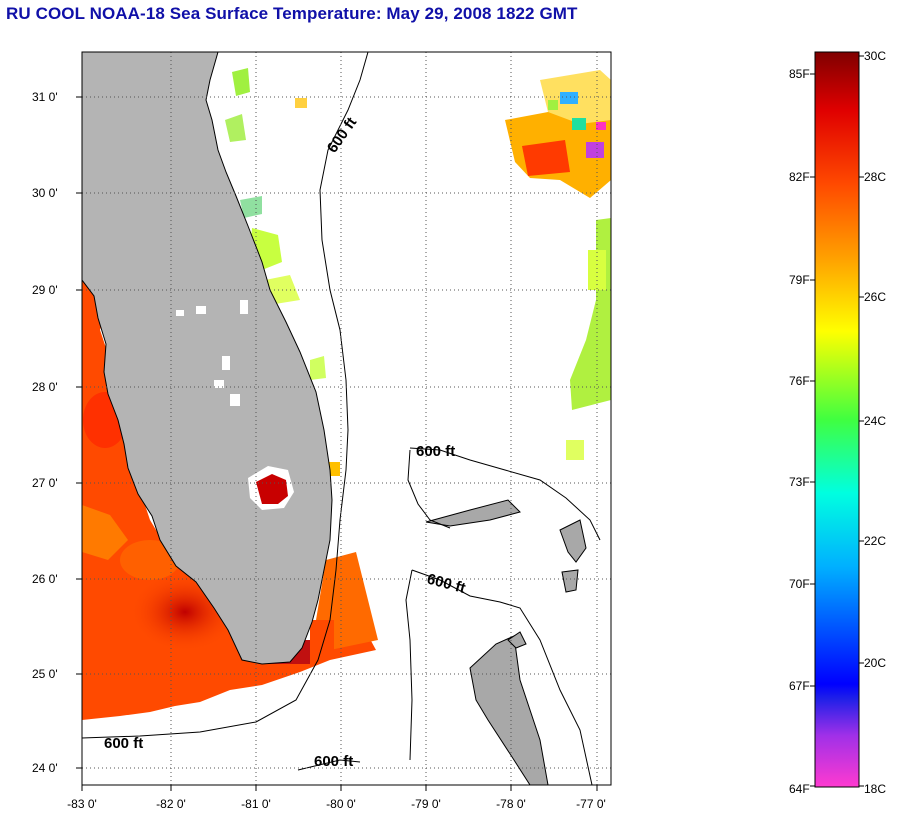  I want to click on contour-label-south: 600 ft, so click(333, 761).